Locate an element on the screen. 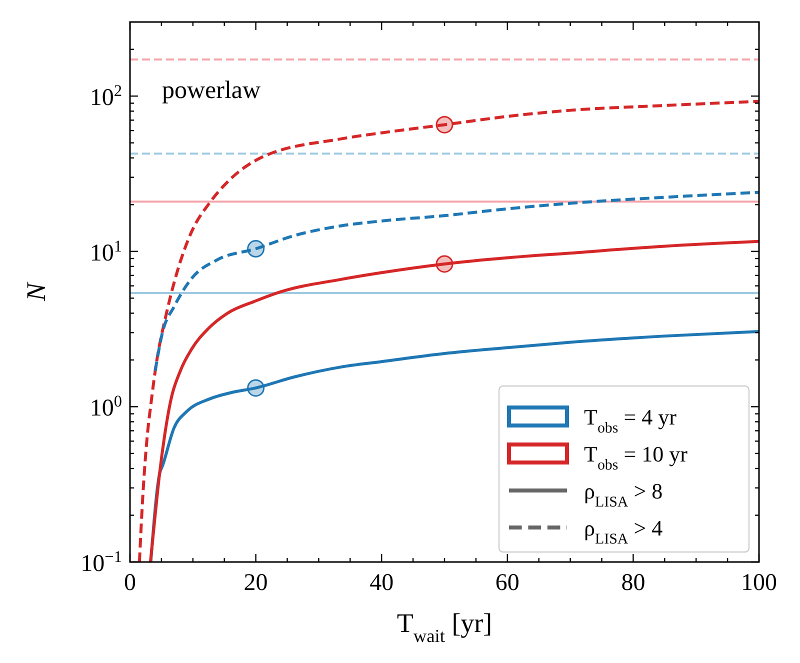 The height and width of the screenshot is (663, 800). x-tick-label: 60 is located at coordinates (507, 583).